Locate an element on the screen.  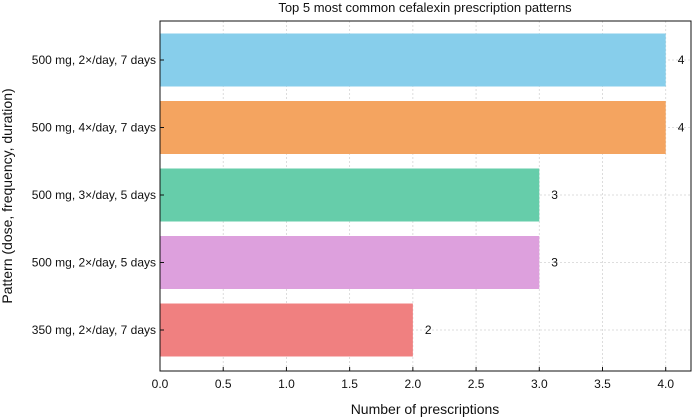
x-tick-label: 3.5 is located at coordinates (602, 384).